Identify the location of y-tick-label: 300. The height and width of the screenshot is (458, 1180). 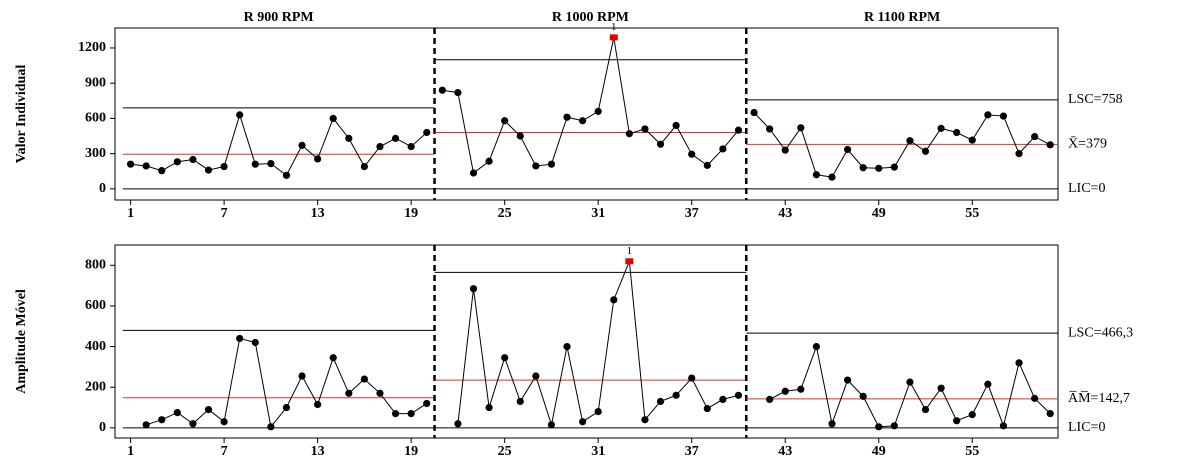
(95, 153).